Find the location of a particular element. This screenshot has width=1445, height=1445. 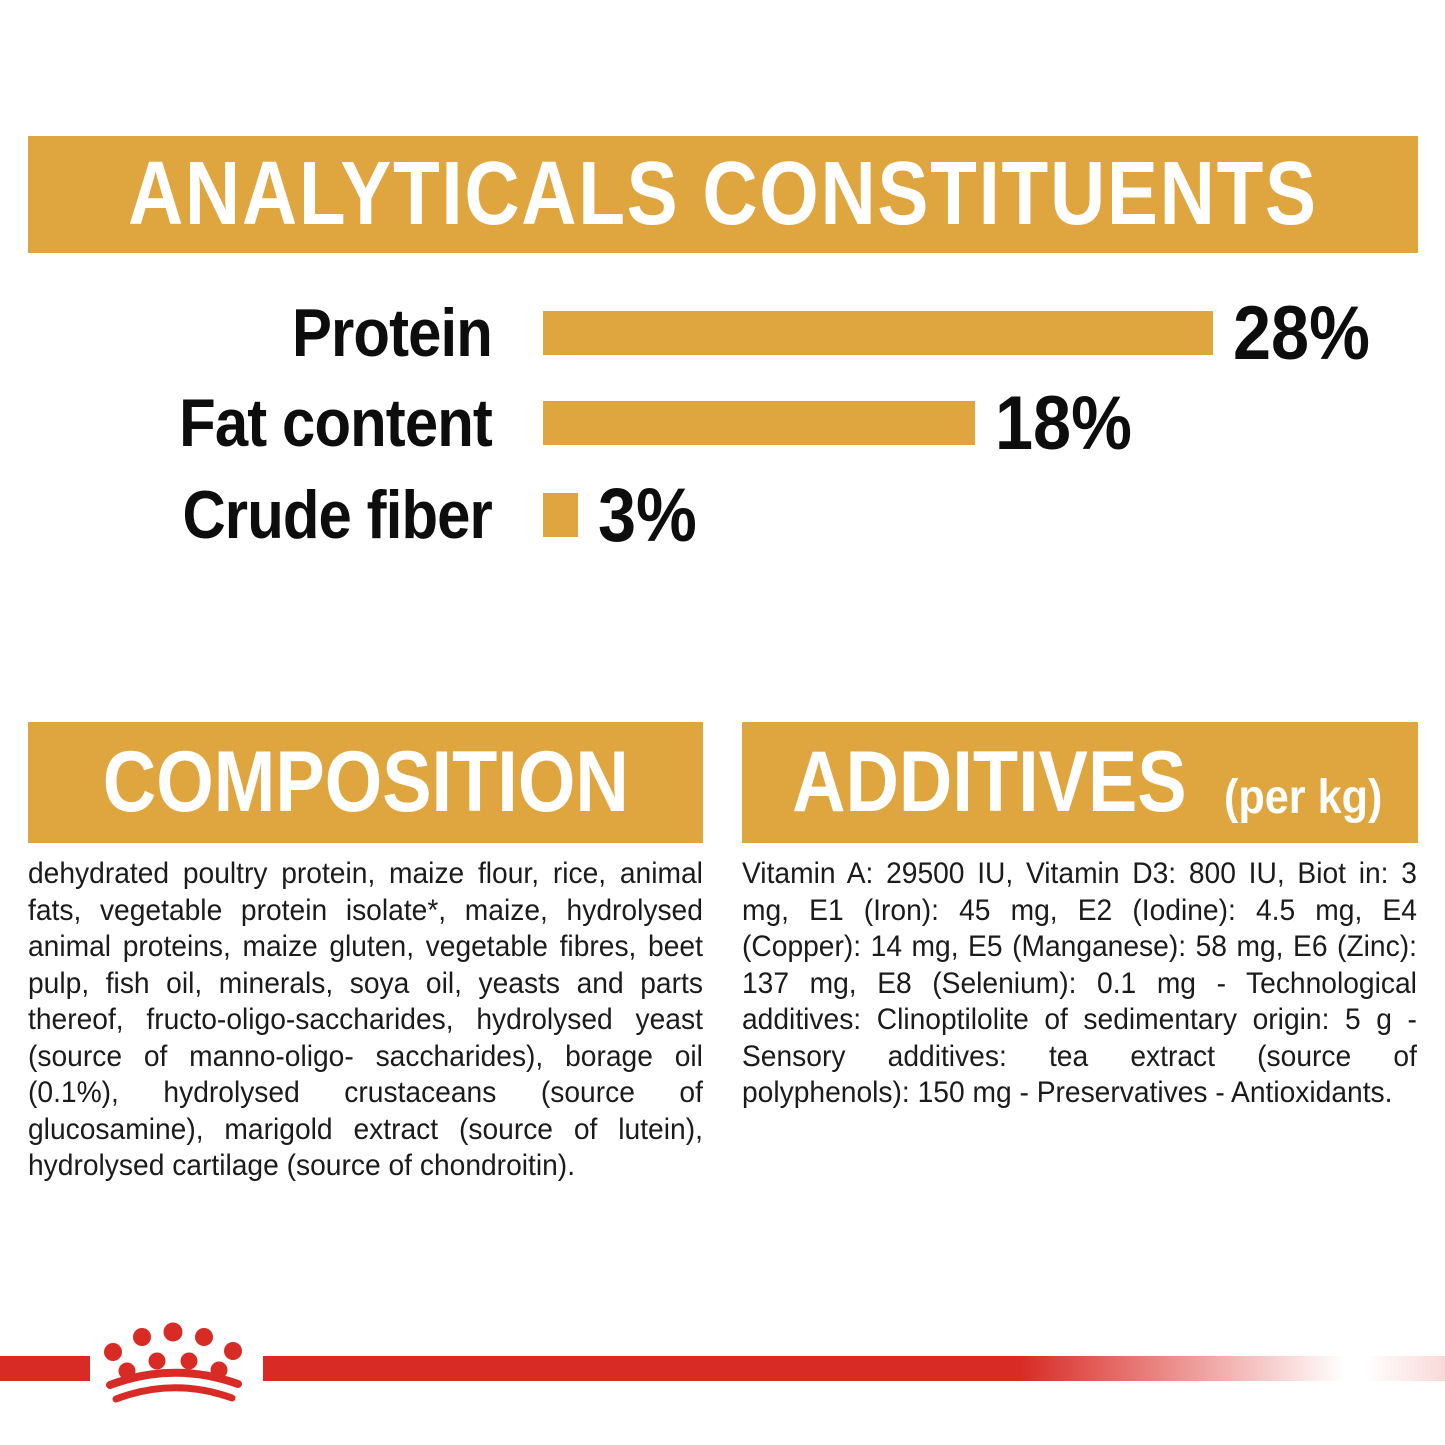

additives-banner: ADDITIVES (per kg) is located at coordinates (1080, 782).